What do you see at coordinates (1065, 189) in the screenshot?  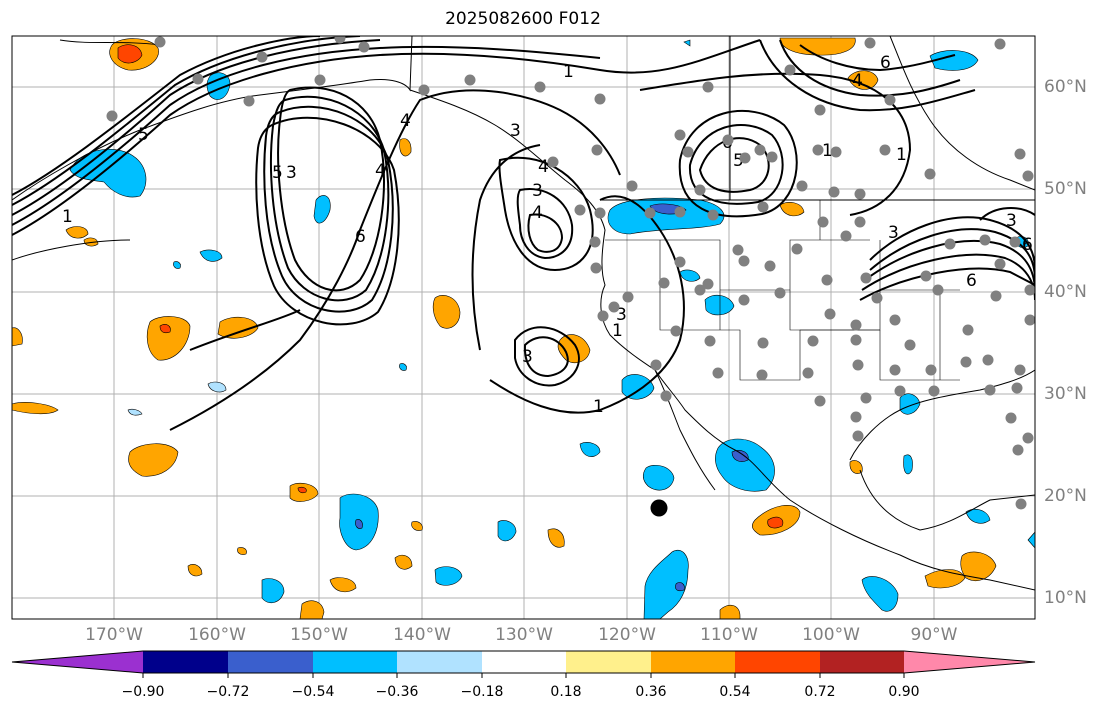 I see `latitude-label: 50°N` at bounding box center [1065, 189].